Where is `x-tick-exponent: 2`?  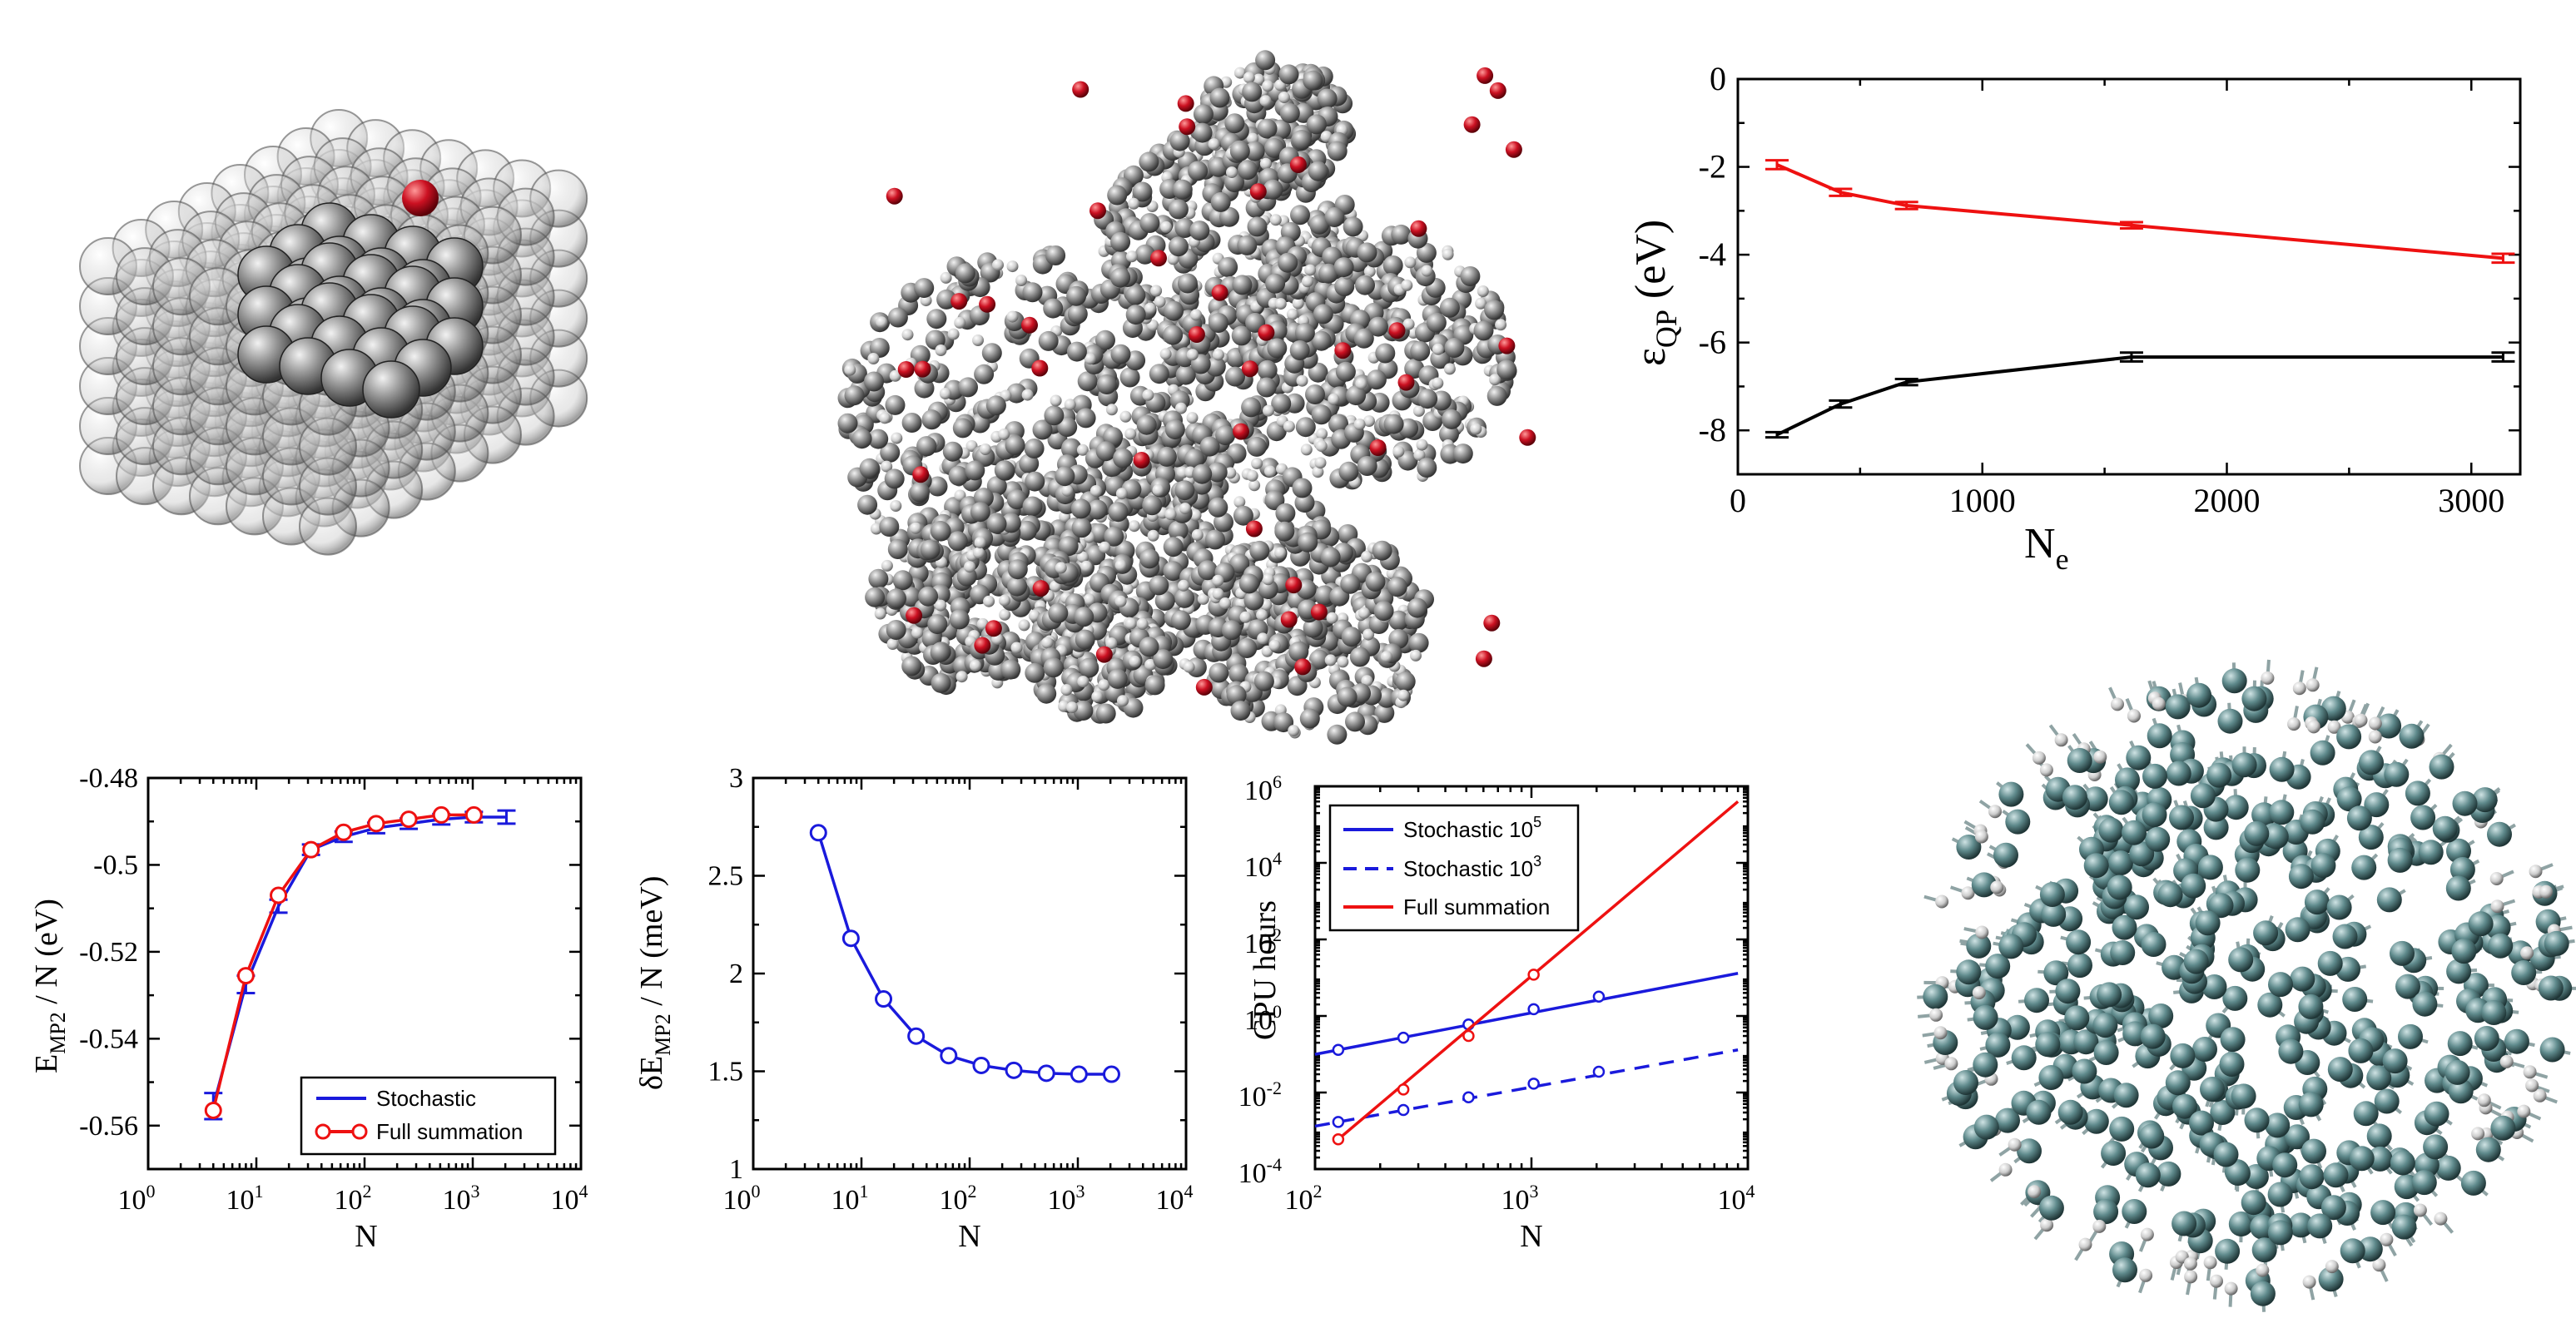
x-tick-exponent: 2 is located at coordinates (367, 1191).